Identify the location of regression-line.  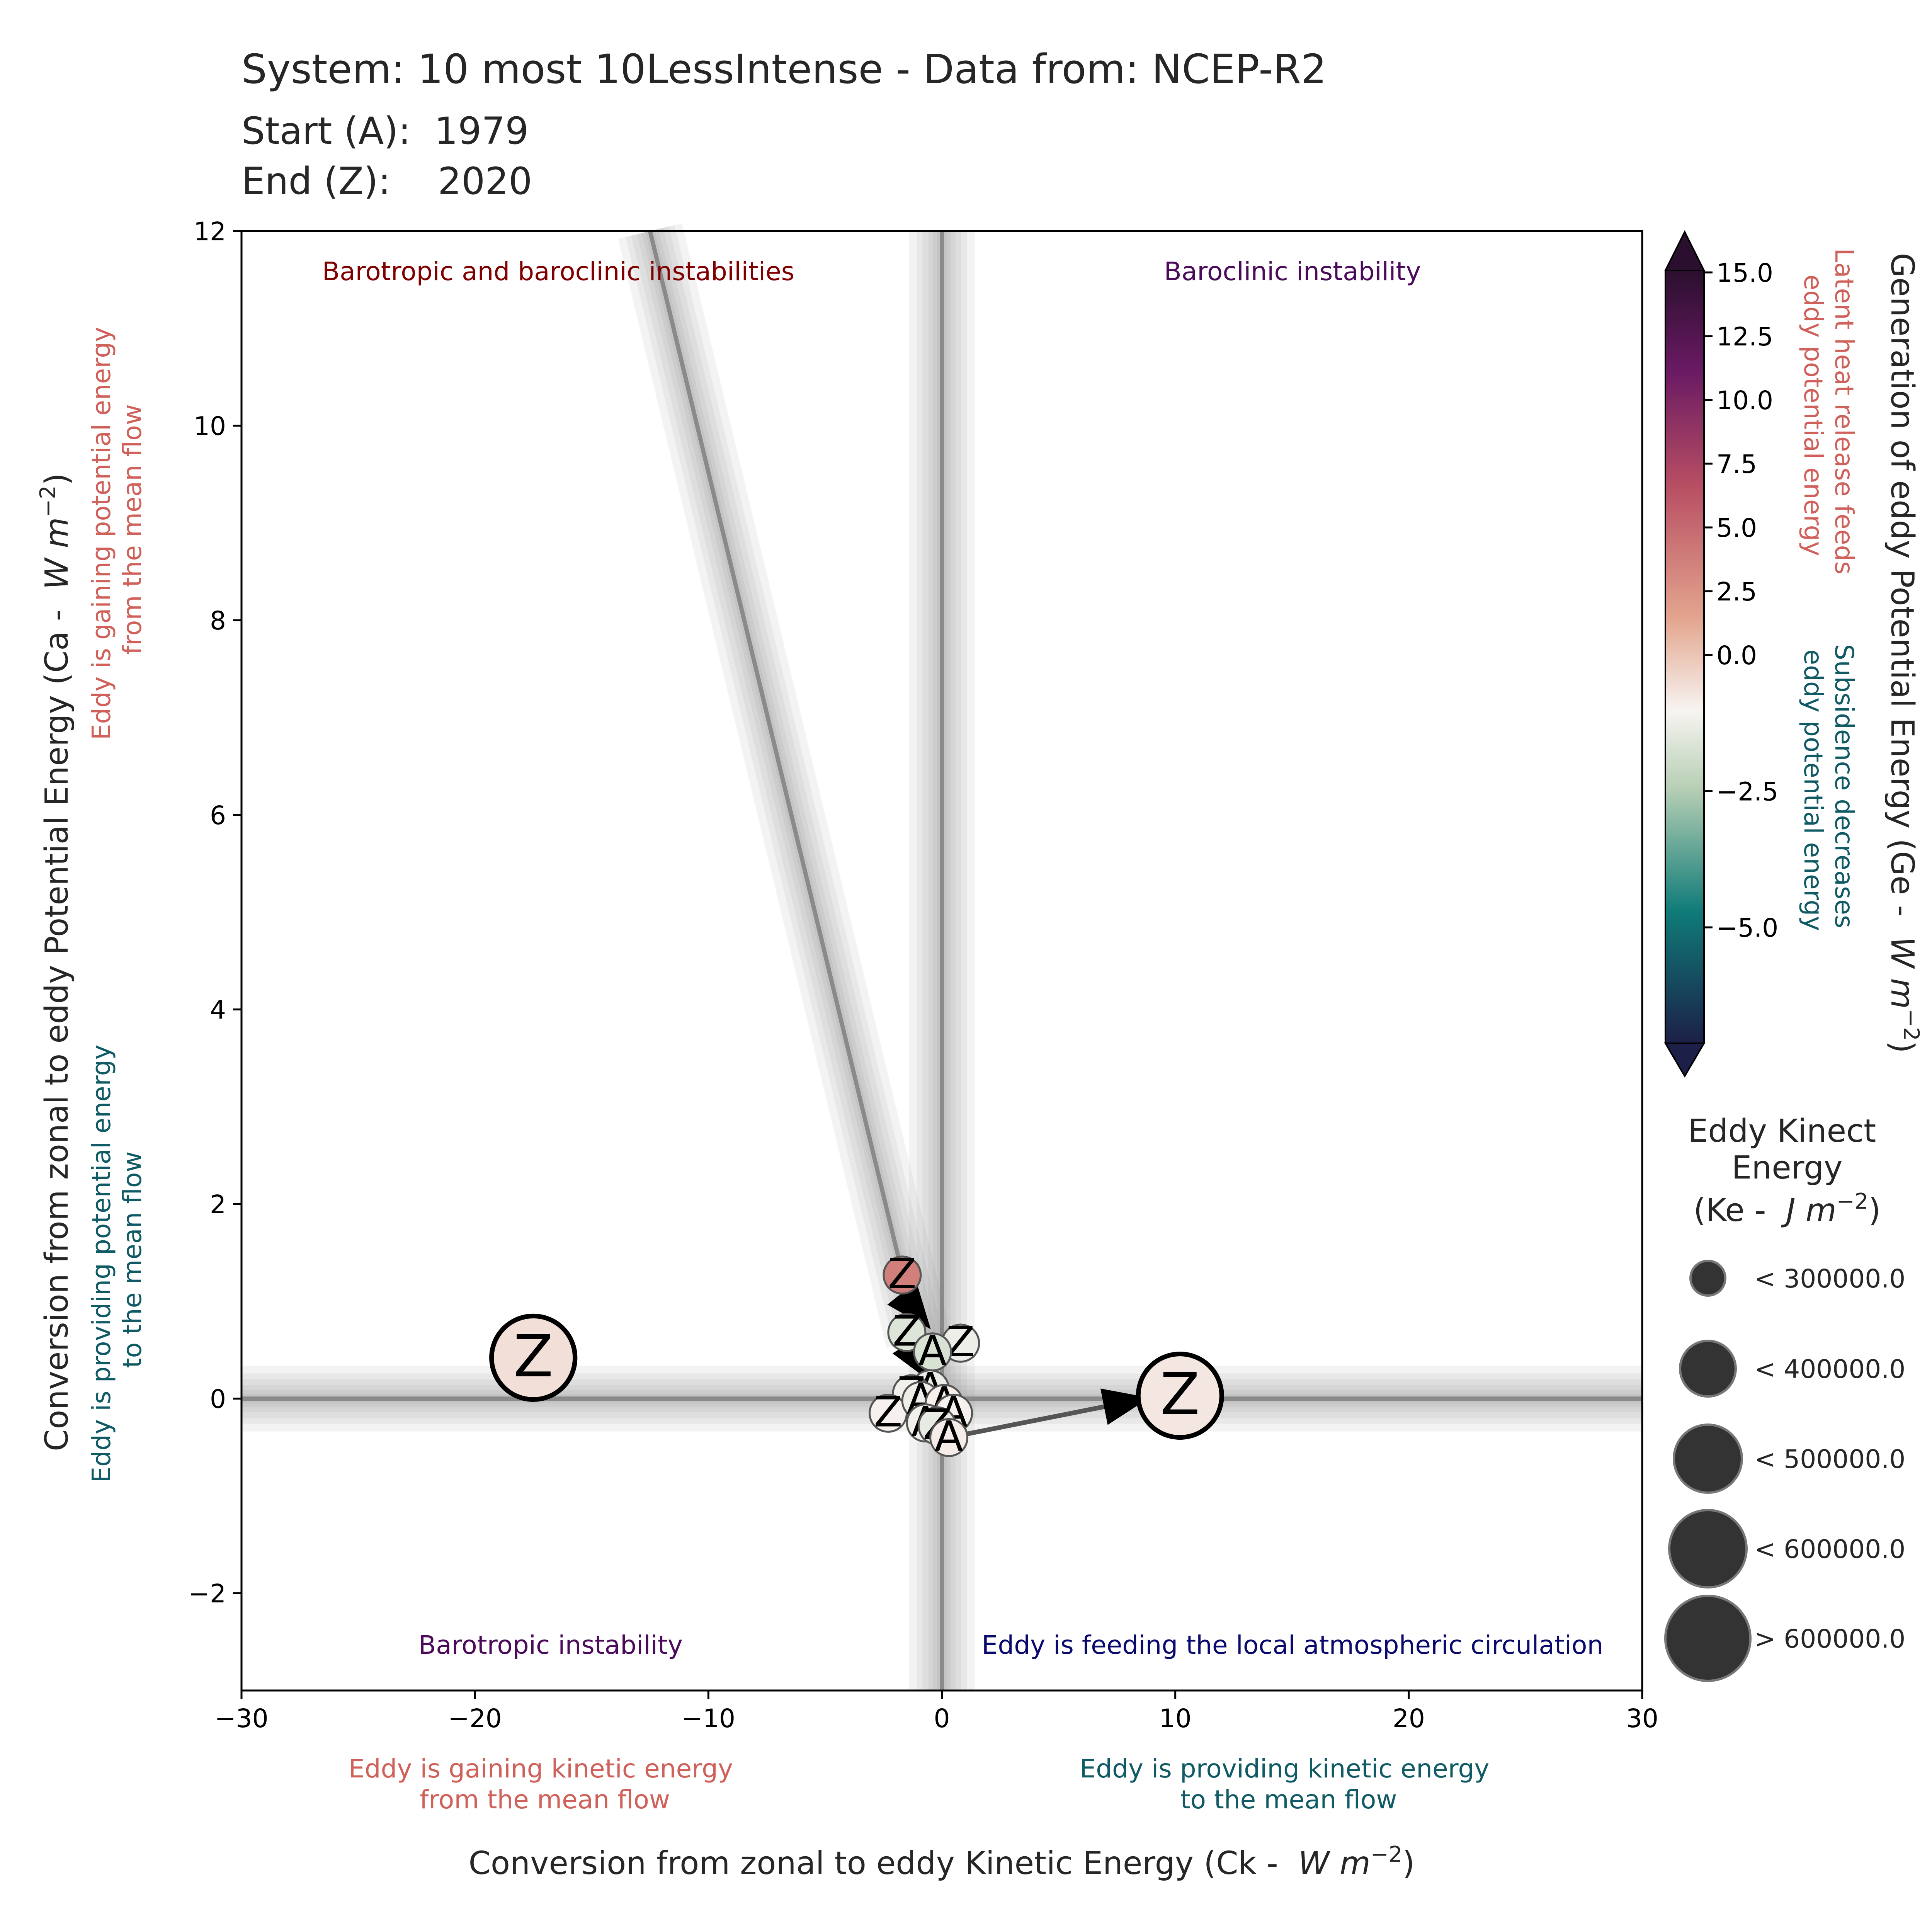
(784, 786).